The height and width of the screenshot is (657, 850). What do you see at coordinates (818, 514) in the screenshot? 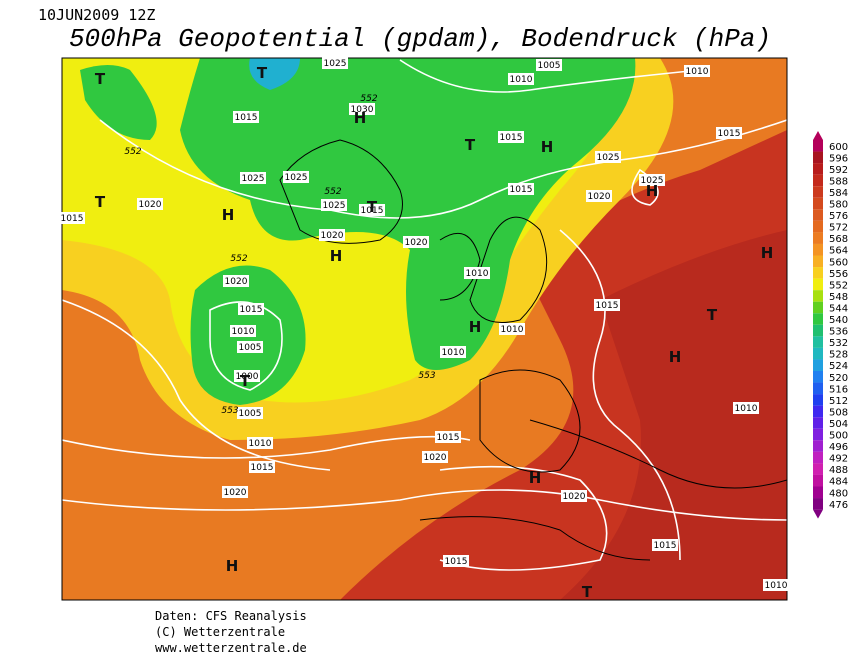
I see `colorbar-arrow` at bounding box center [818, 514].